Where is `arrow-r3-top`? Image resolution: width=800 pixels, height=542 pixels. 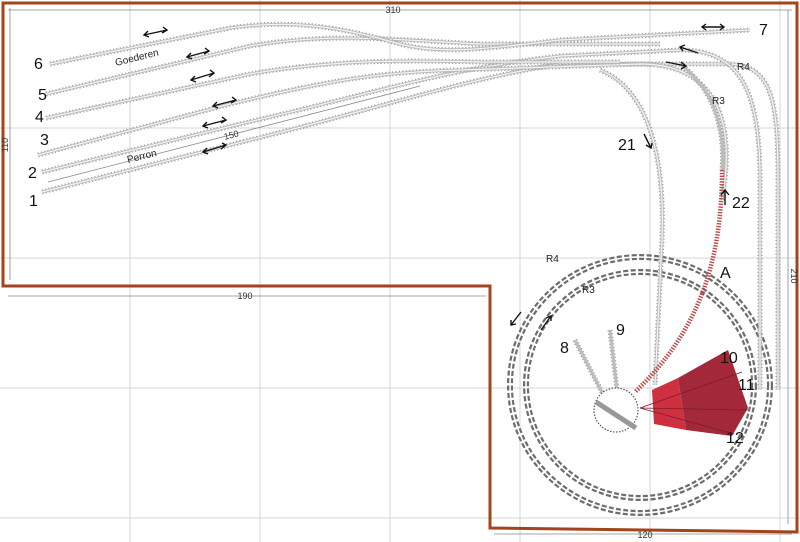
arrow-r3-top is located at coordinates (676, 65).